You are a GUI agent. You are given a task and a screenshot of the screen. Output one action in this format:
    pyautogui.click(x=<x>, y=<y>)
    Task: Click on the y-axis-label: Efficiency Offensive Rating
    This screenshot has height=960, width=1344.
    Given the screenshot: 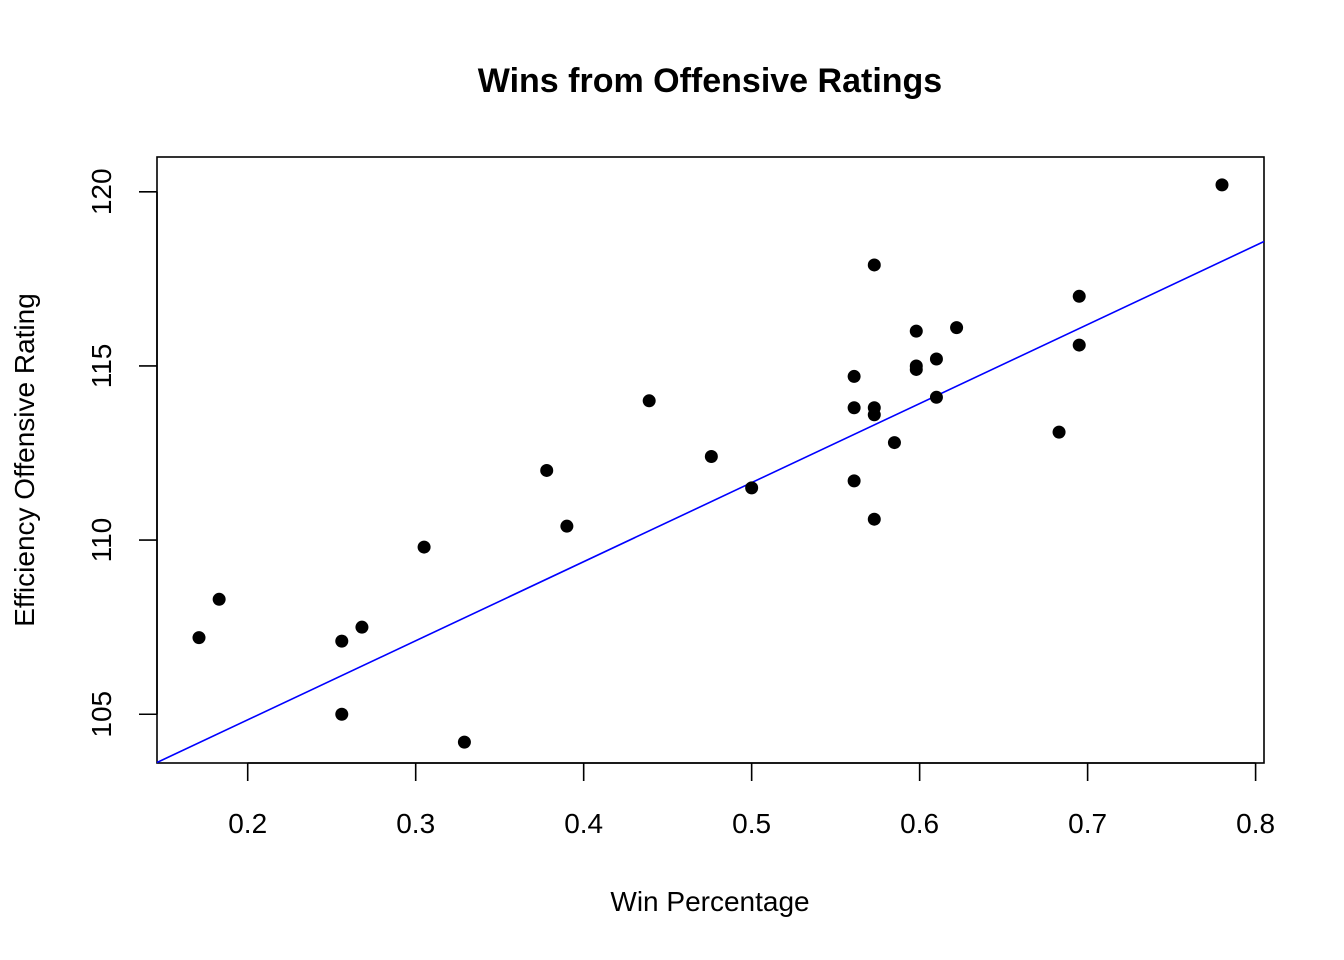 What is the action you would take?
    pyautogui.click(x=24, y=460)
    